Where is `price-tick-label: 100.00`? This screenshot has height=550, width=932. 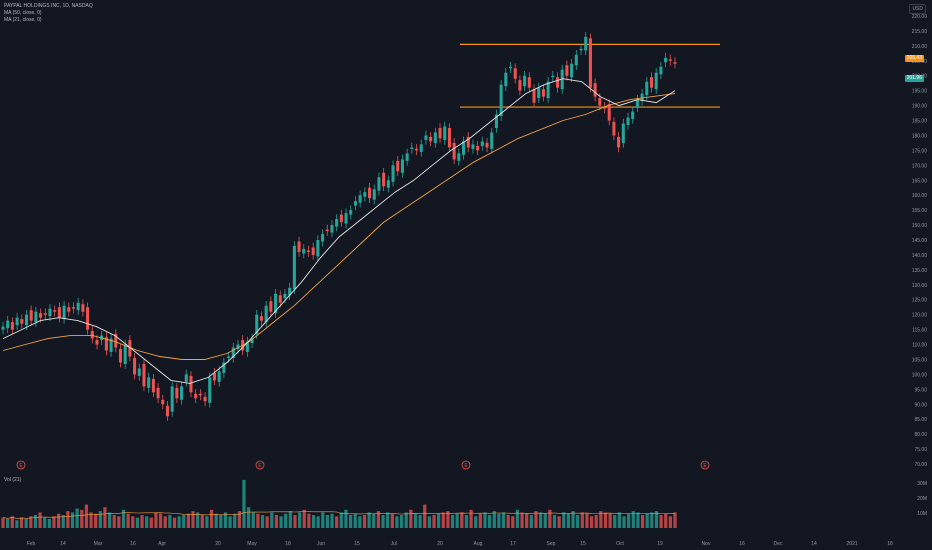 price-tick-label: 100.00 is located at coordinates (920, 375).